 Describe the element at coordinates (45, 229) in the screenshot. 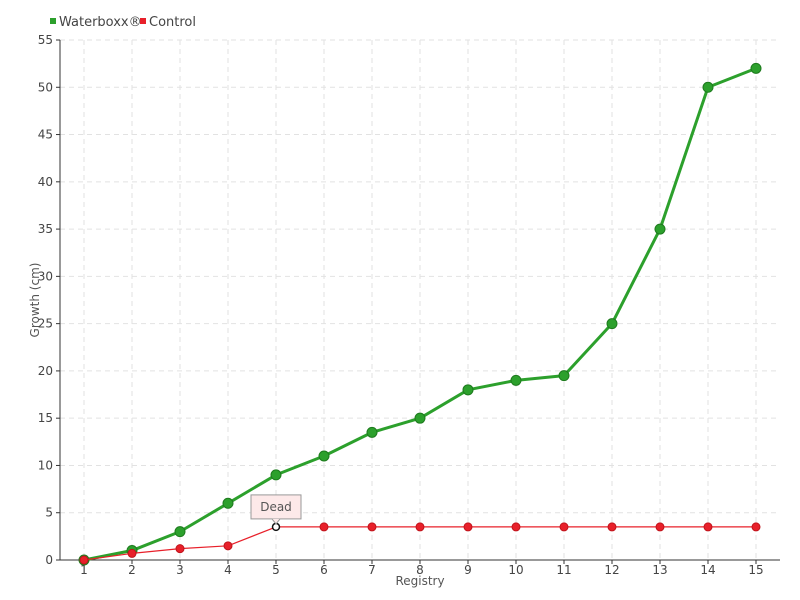

I see `y-tick-label: 35` at that location.